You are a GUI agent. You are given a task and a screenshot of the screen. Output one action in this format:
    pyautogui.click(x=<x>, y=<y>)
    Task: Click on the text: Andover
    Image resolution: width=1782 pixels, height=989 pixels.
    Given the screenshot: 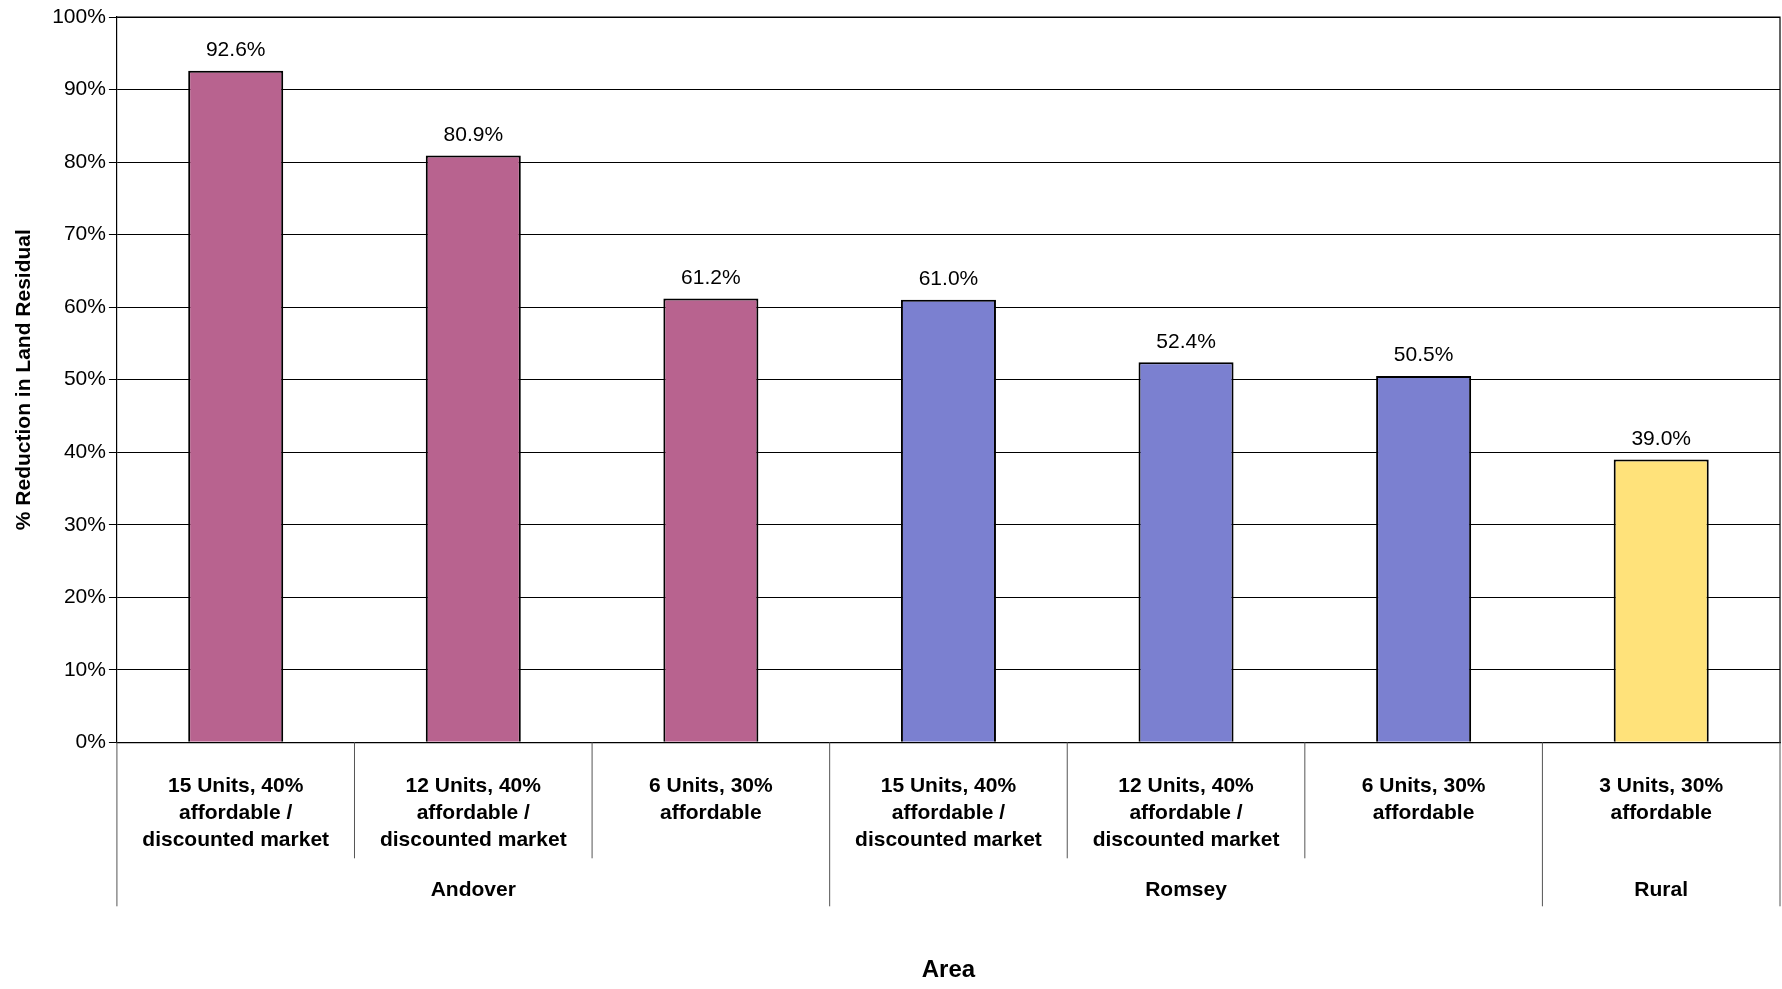 What is the action you would take?
    pyautogui.click(x=473, y=889)
    